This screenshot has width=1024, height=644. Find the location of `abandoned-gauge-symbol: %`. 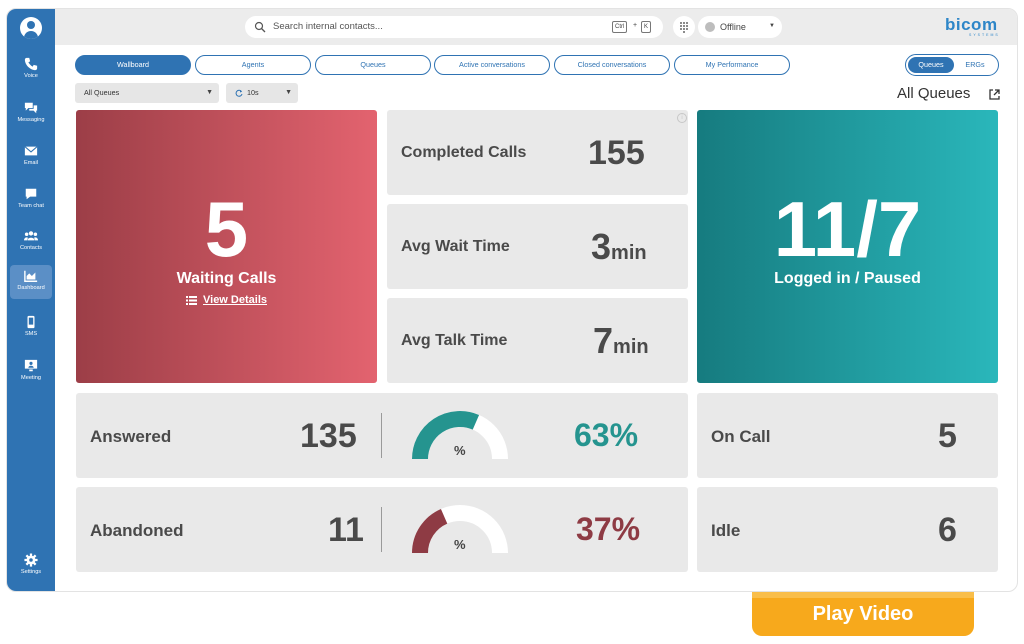

abandoned-gauge-symbol: % is located at coordinates (460, 544).